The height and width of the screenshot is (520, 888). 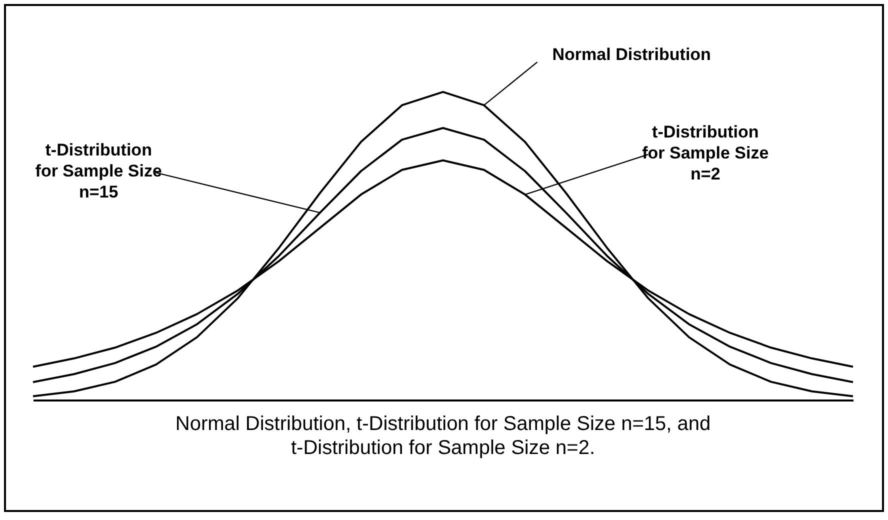 I want to click on annotation: t-Distribution for Sample Size n=2, so click(x=705, y=153).